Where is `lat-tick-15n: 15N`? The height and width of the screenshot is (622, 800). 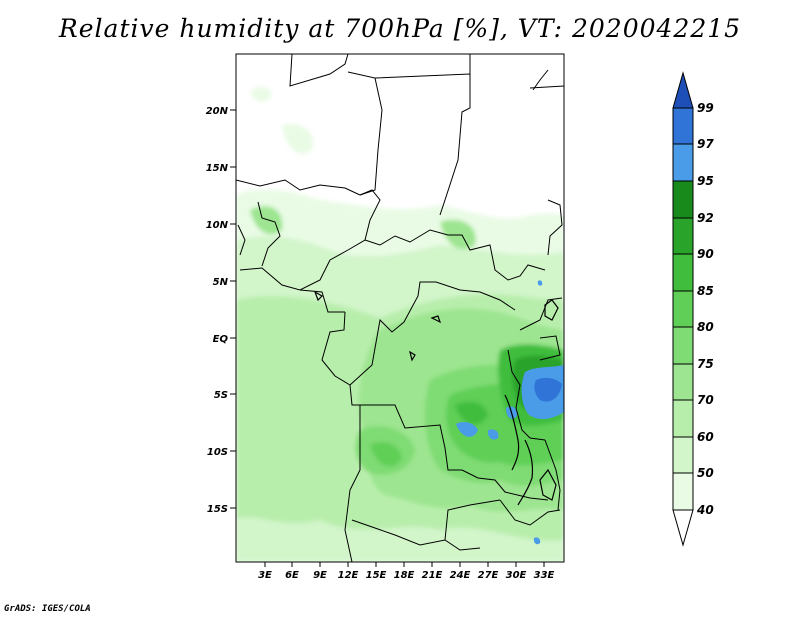 lat-tick-15n: 15N is located at coordinates (221, 168).